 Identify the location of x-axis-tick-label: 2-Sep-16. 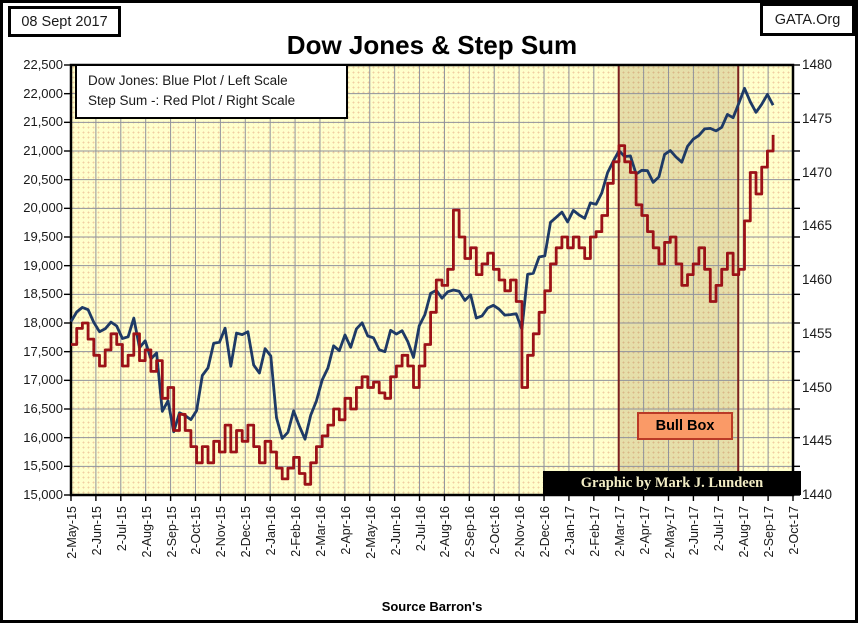
(470, 532).